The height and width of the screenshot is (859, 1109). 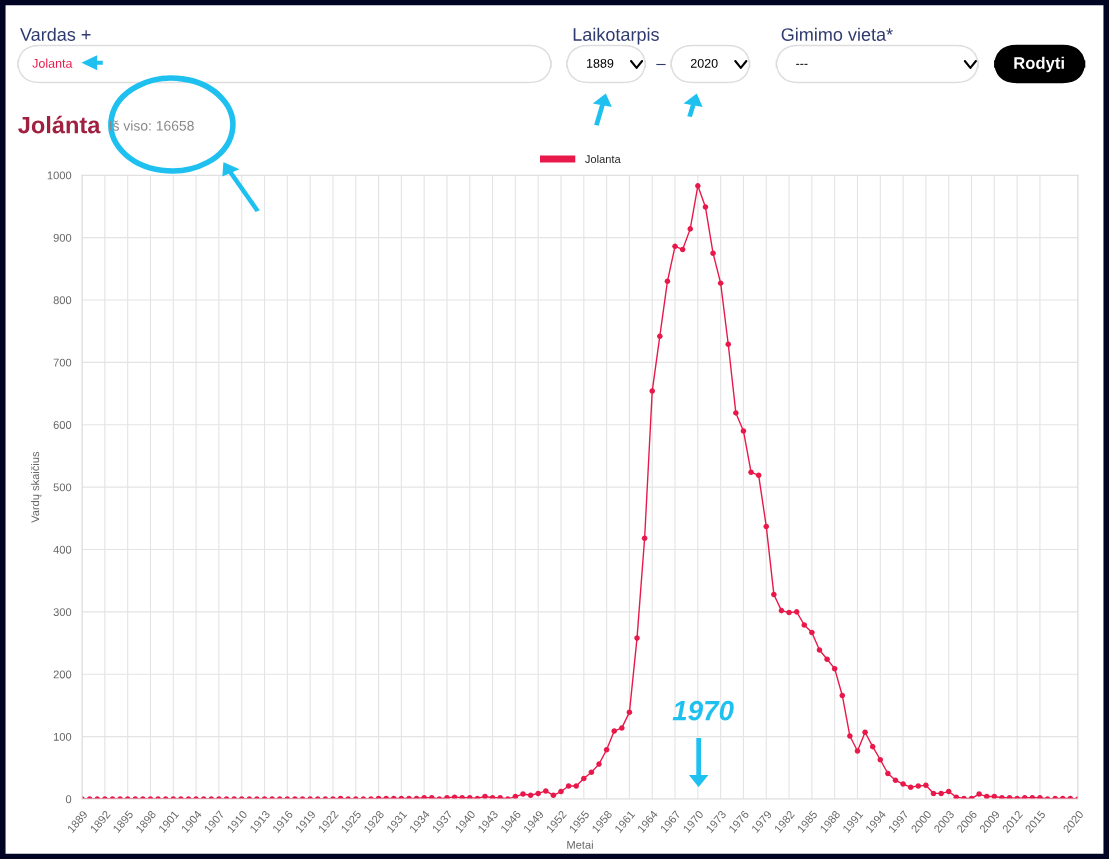 What do you see at coordinates (600, 63) in the screenshot?
I see `text: 1889` at bounding box center [600, 63].